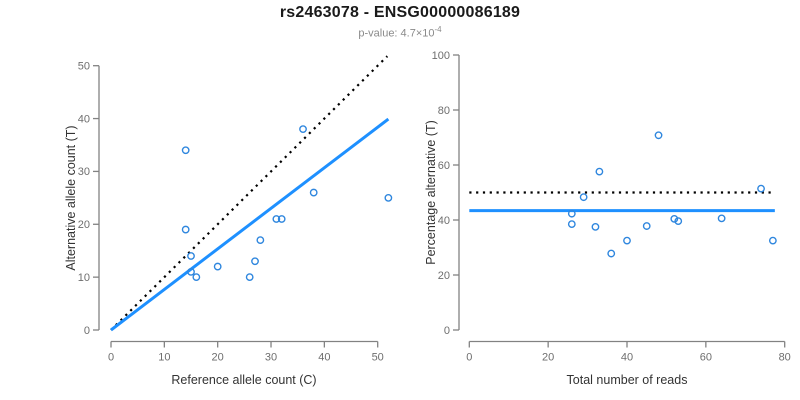 The width and height of the screenshot is (800, 400). I want to click on x-axis-label: Total number of reads, so click(627, 380).